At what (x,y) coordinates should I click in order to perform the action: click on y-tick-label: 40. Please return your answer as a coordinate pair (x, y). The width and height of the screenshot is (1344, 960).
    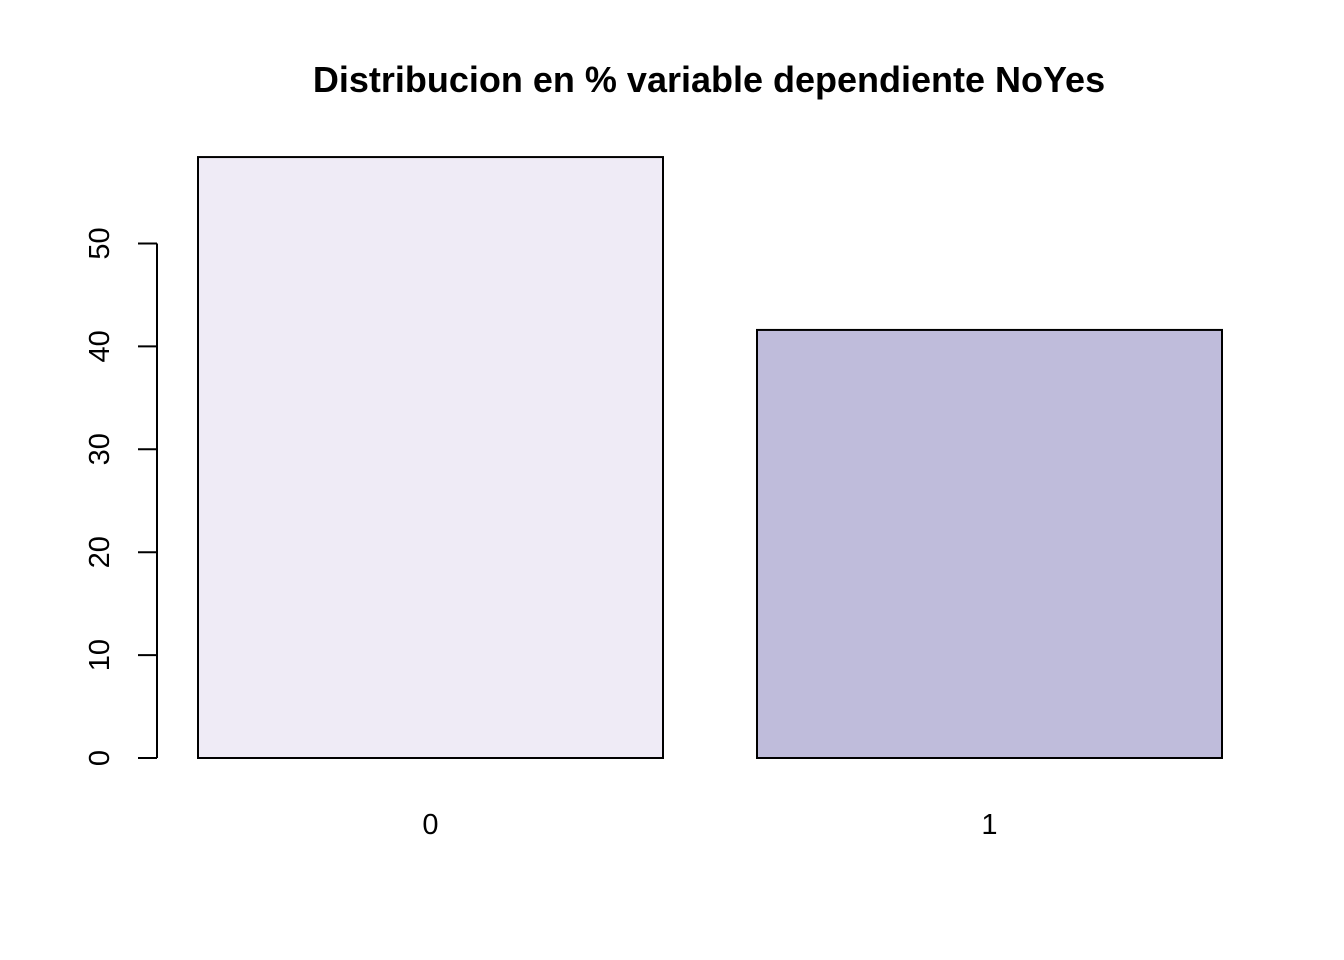
    Looking at the image, I should click on (100, 346).